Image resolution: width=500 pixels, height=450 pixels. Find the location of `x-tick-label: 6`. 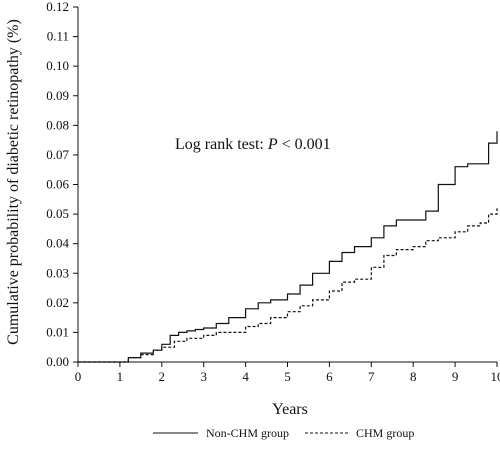

x-tick-label: 6 is located at coordinates (329, 376).